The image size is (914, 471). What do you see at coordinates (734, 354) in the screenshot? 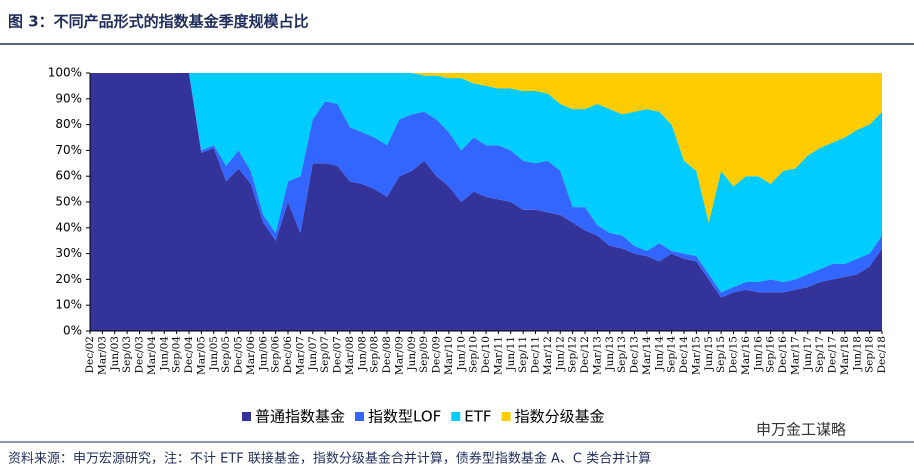
I see `x-tick-label: Dec/15` at bounding box center [734, 354].